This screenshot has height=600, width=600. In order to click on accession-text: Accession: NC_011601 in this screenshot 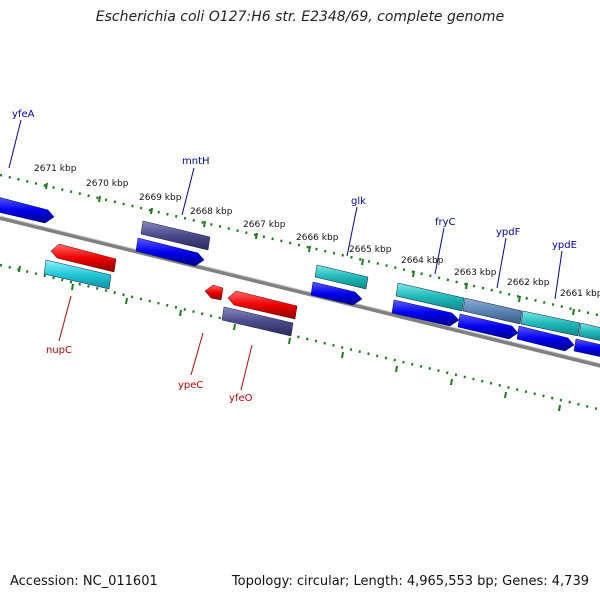, I will do `click(84, 581)`.